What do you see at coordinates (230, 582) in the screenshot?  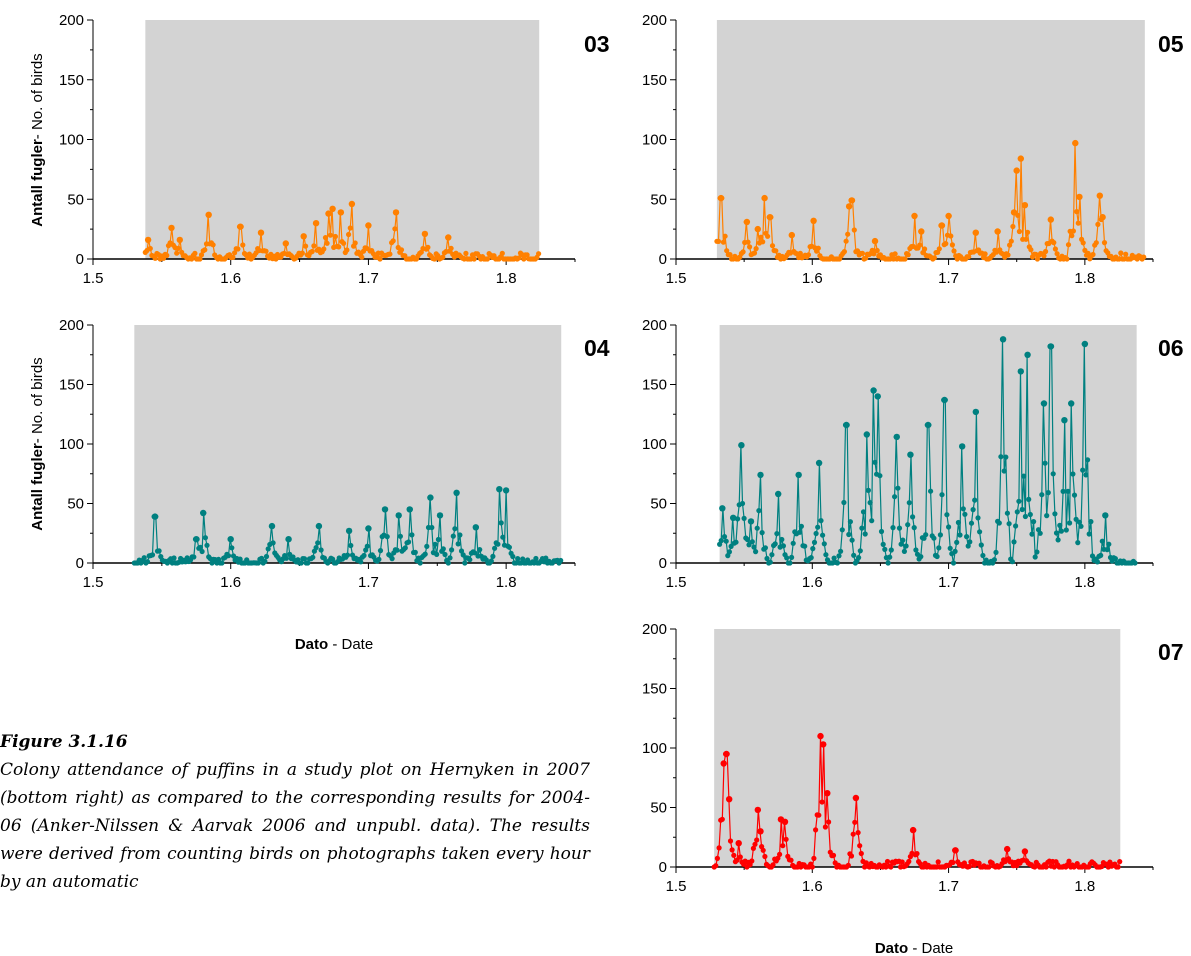 I see `x-tick-label: 1.6` at bounding box center [230, 582].